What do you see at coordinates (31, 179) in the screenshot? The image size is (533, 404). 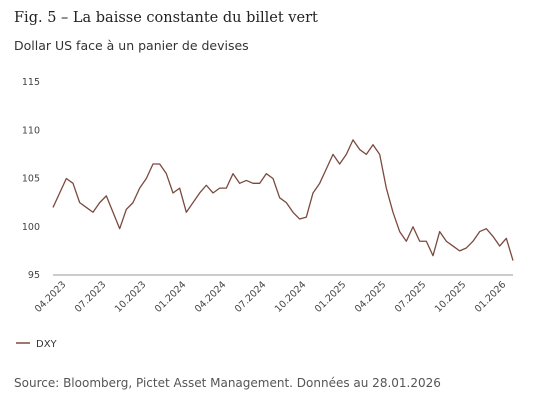 I see `y-tick-label: 105` at bounding box center [31, 179].